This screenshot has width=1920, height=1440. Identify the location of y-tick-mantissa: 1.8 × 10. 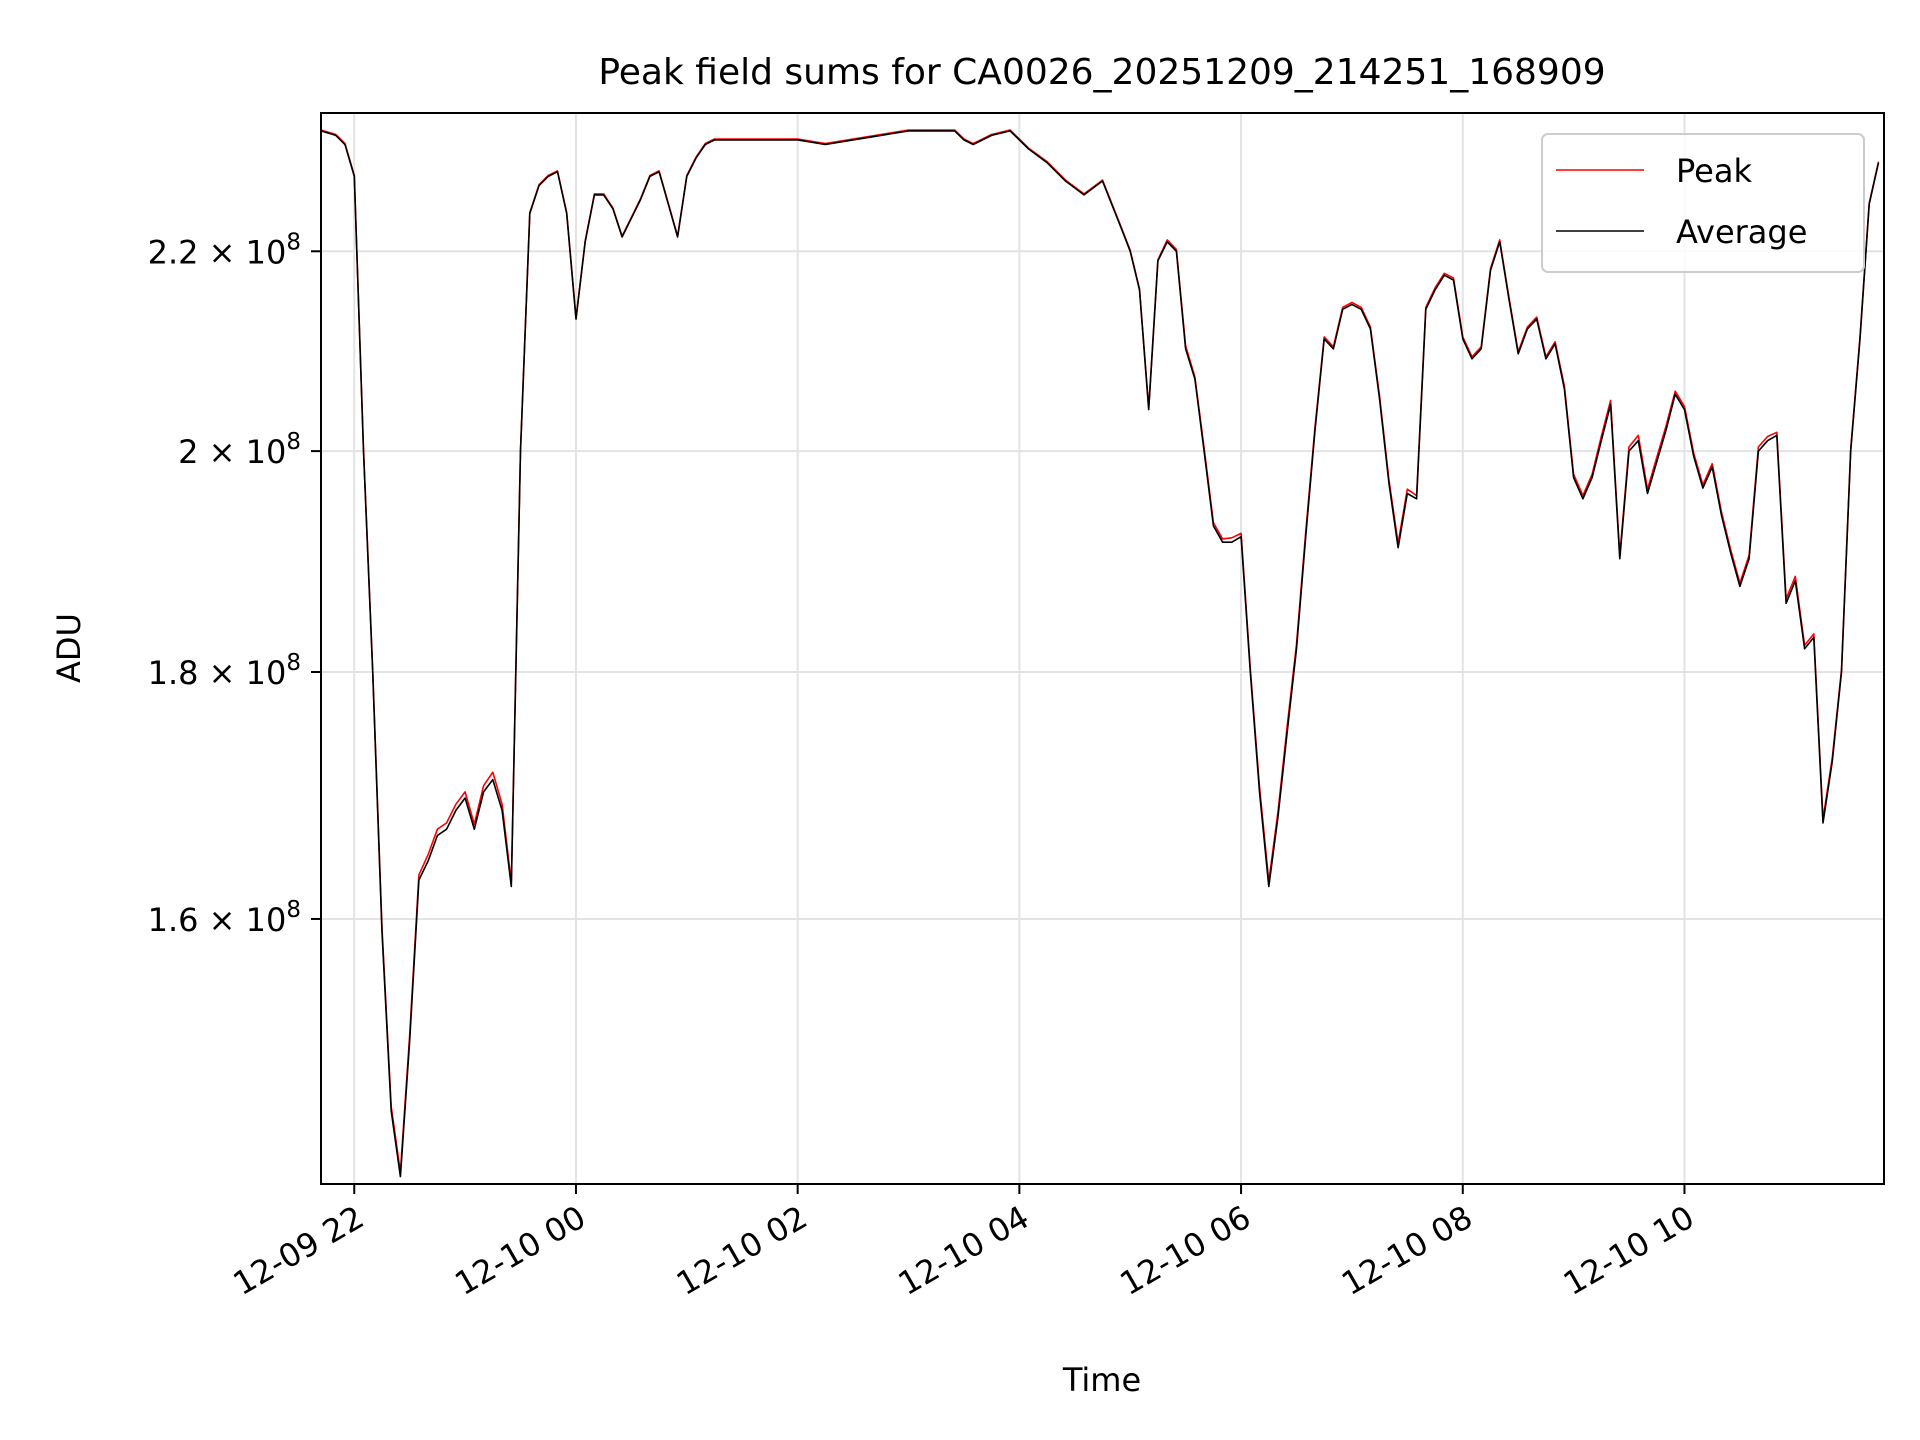
(217, 673).